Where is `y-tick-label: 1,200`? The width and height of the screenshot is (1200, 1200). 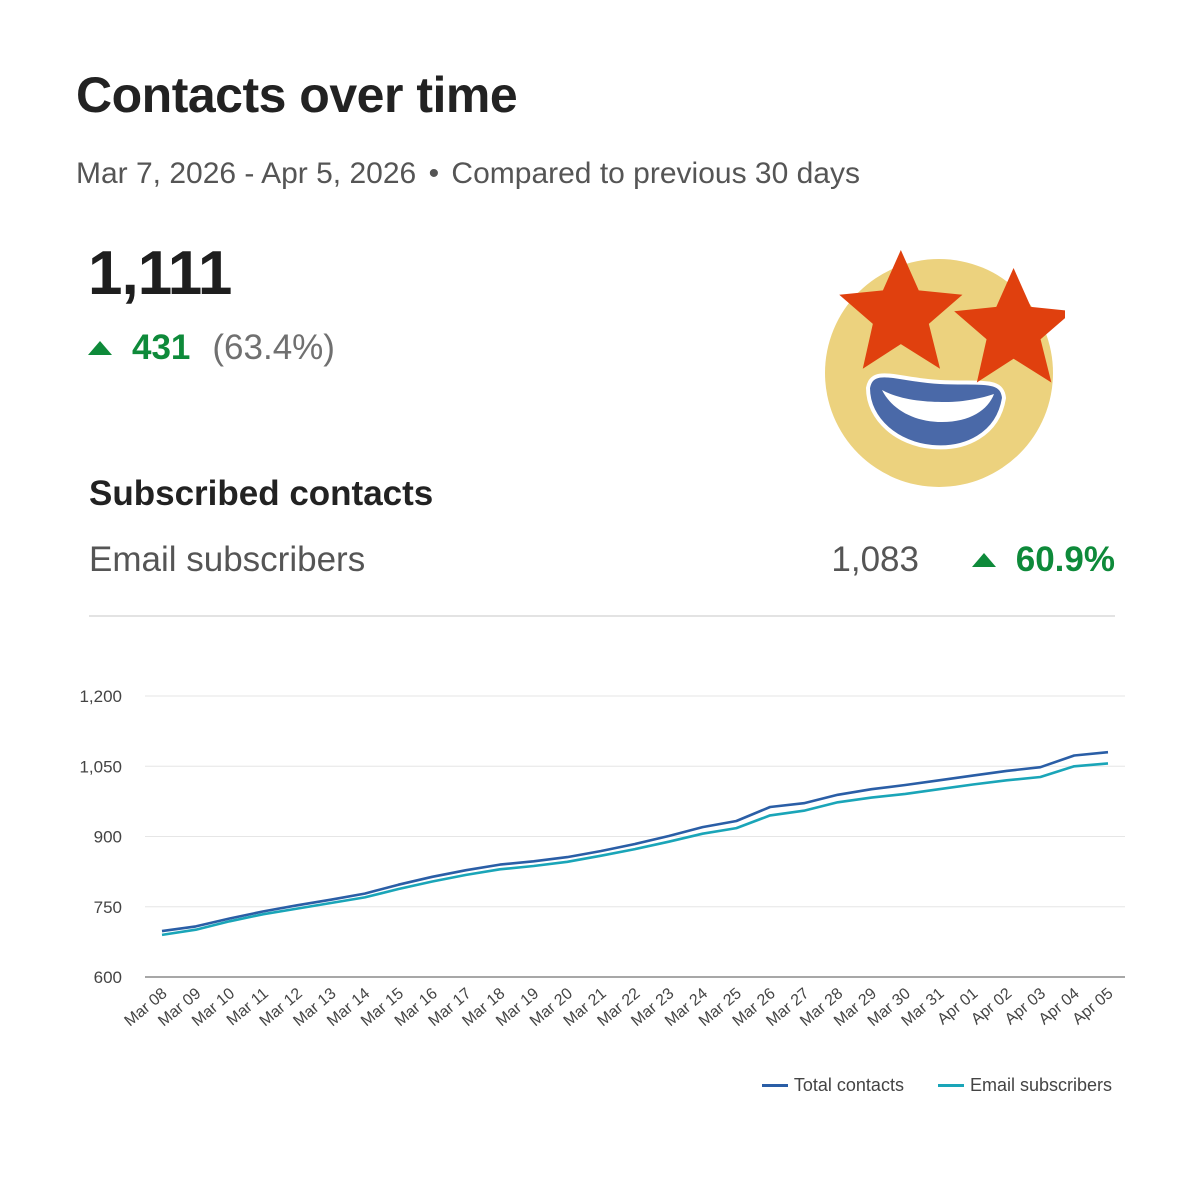 y-tick-label: 1,200 is located at coordinates (100, 696).